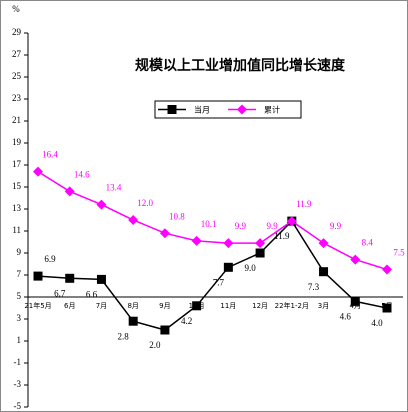 The height and width of the screenshot is (412, 408). Describe the element at coordinates (145, 203) in the screenshot. I see `data-label: 12.0` at that location.